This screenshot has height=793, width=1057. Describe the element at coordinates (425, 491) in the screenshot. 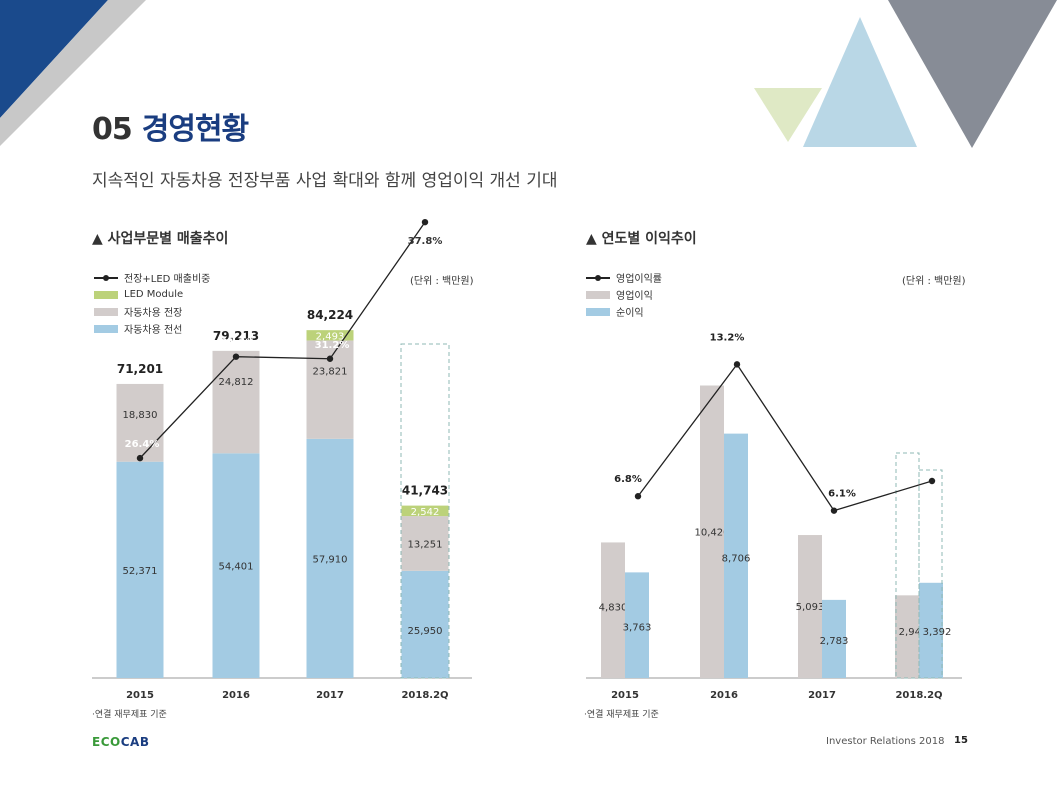

I see `total-label: 41,743` at that location.